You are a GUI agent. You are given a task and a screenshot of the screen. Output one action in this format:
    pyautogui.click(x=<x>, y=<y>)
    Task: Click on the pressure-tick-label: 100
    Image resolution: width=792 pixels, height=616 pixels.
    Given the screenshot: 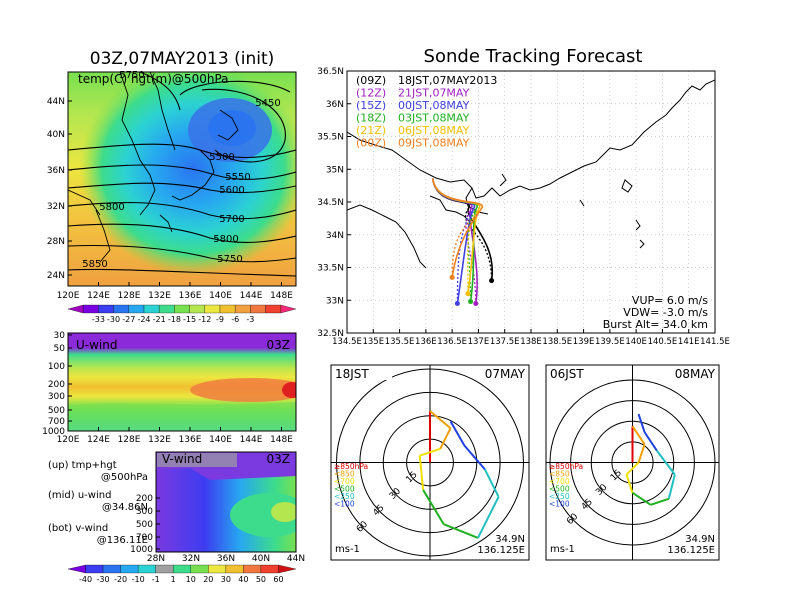 What is the action you would take?
    pyautogui.click(x=56, y=367)
    